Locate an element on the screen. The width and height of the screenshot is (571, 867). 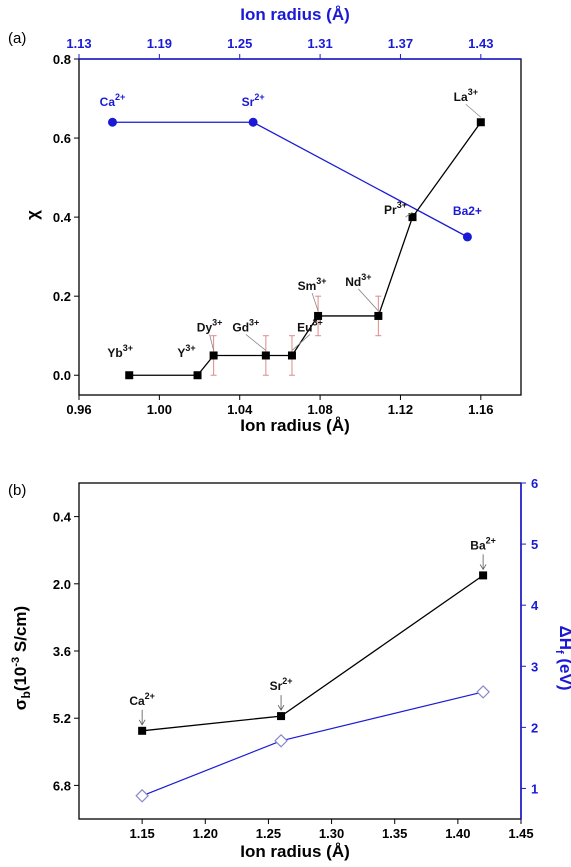
panel-b-right-tick-label: 3 is located at coordinates (534, 666).